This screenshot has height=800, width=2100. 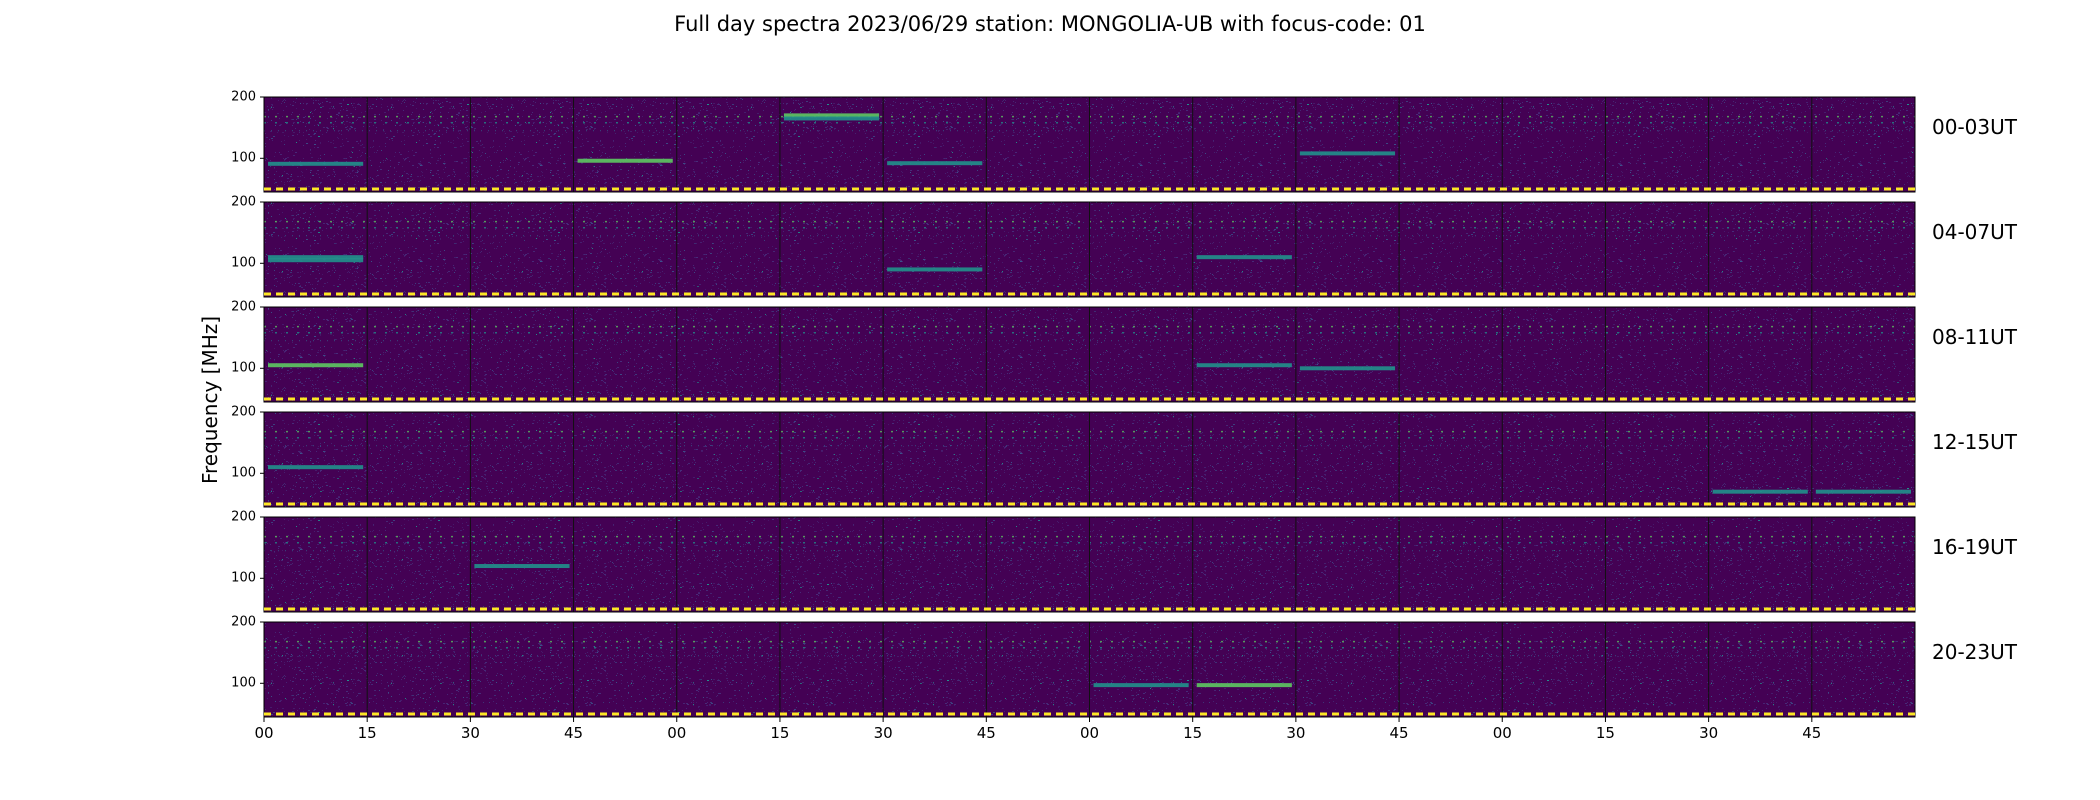 I want to click on y-axis-label: Frequency [MHz], so click(x=210, y=400).